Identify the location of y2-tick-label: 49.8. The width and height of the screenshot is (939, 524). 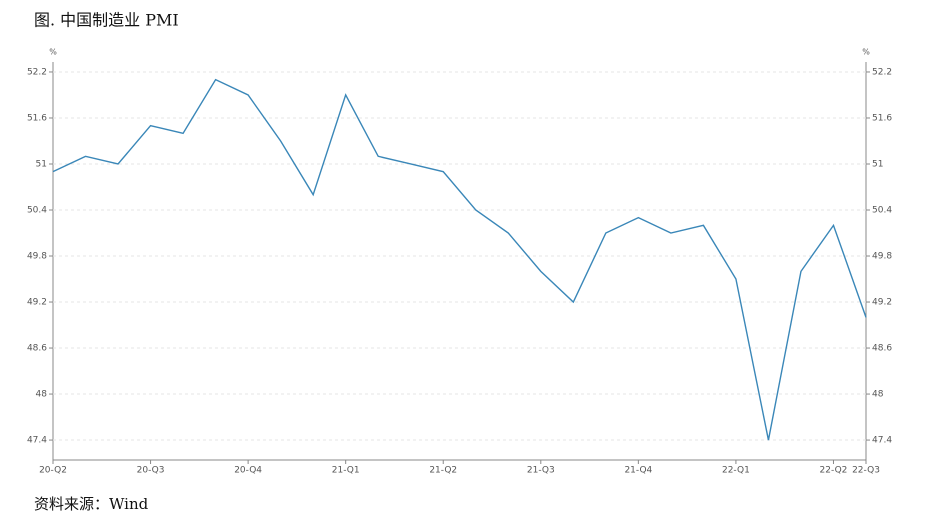
(882, 257).